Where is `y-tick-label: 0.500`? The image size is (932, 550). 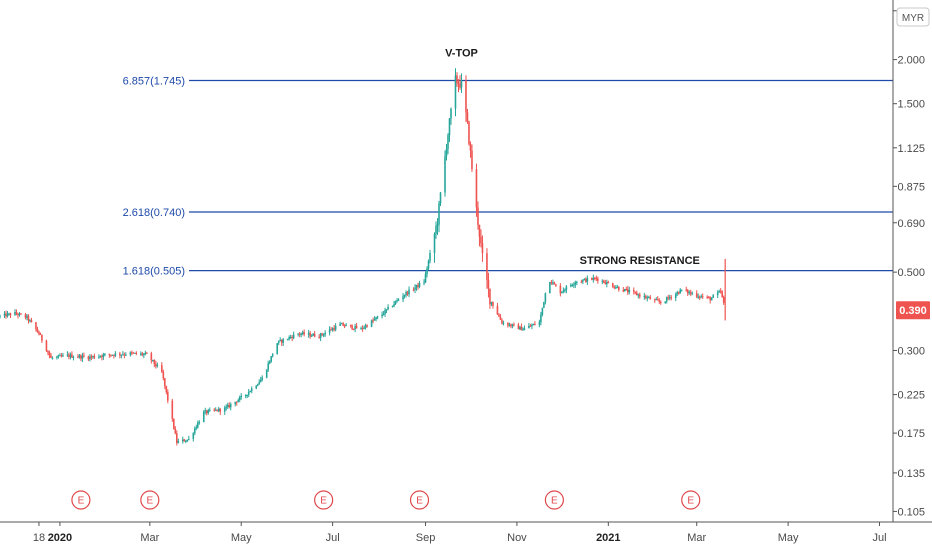
y-tick-label: 0.500 is located at coordinates (911, 273).